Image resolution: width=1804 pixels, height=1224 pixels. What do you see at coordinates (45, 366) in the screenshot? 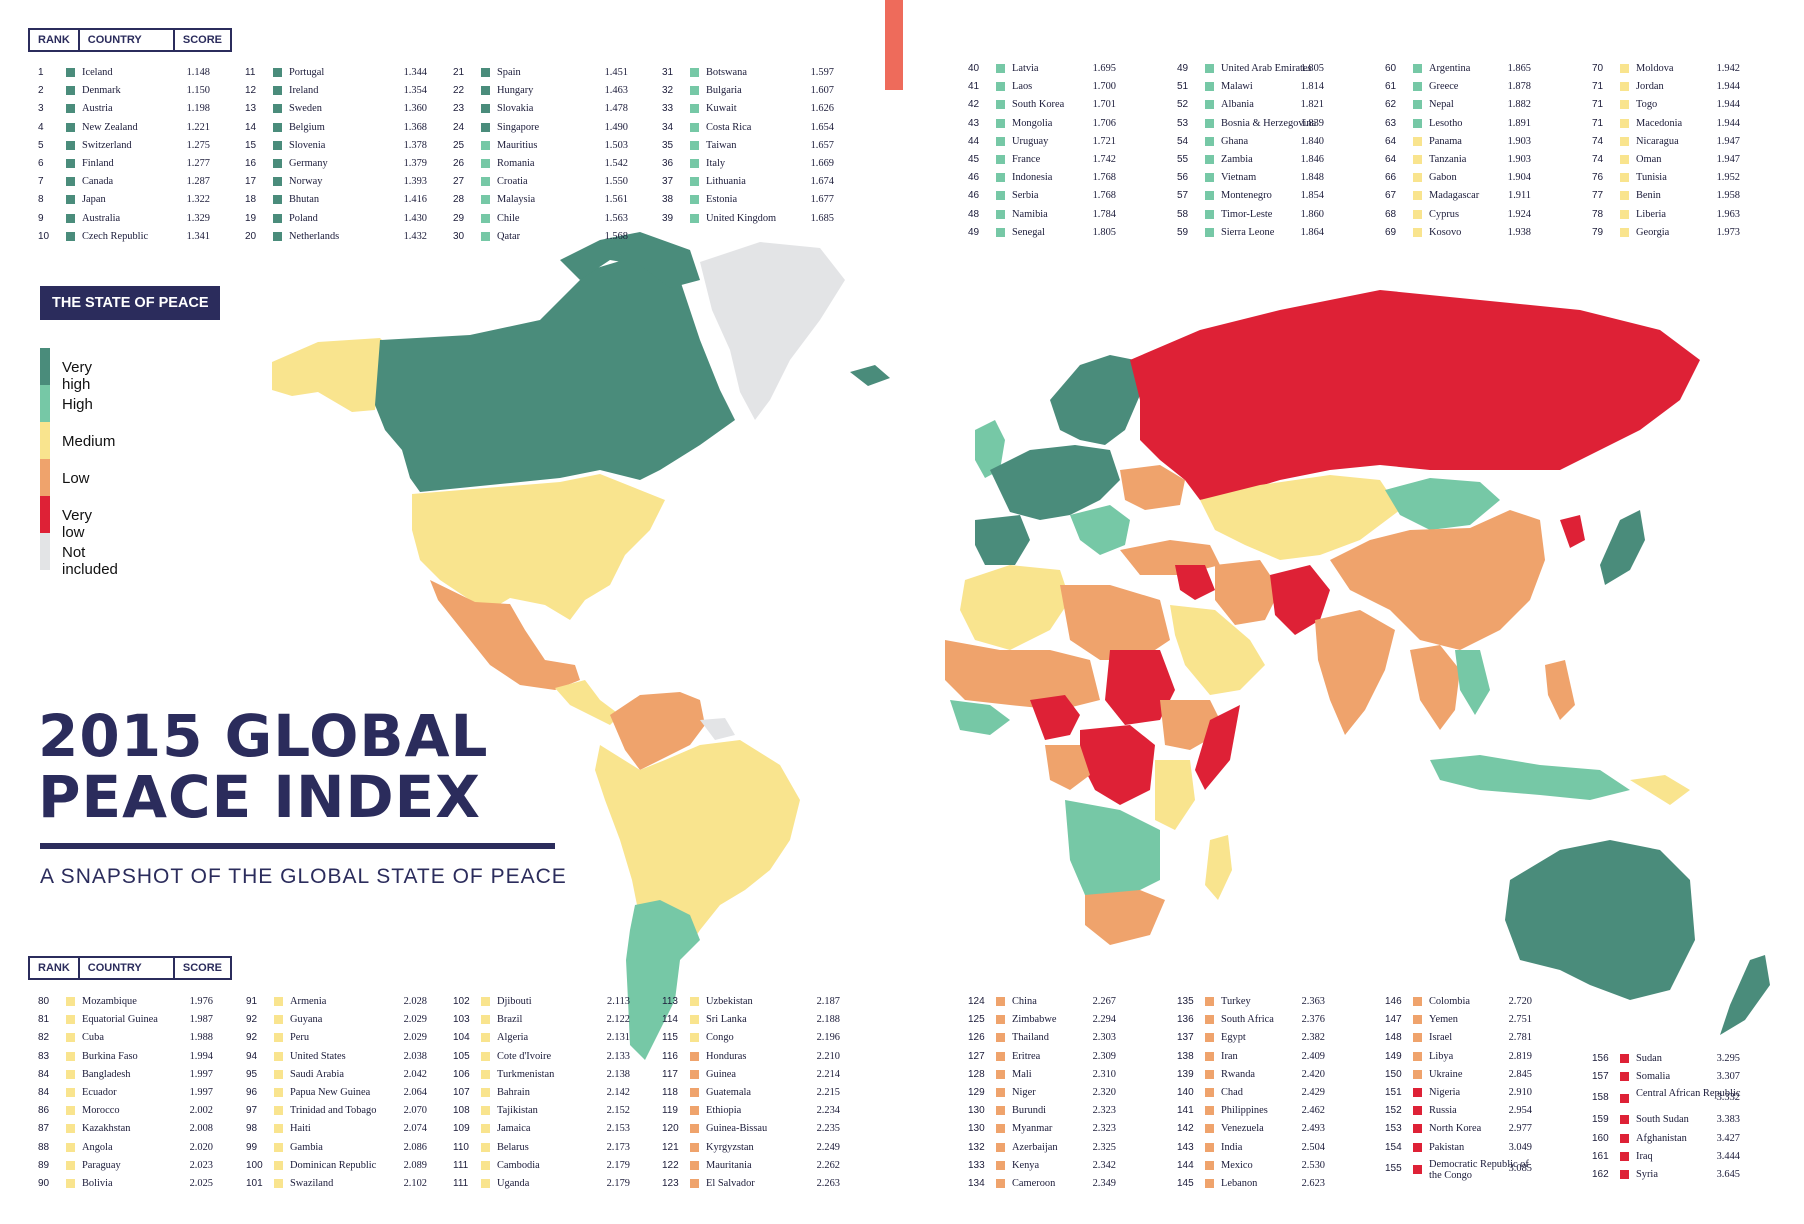
I see `legend-swatch` at bounding box center [45, 366].